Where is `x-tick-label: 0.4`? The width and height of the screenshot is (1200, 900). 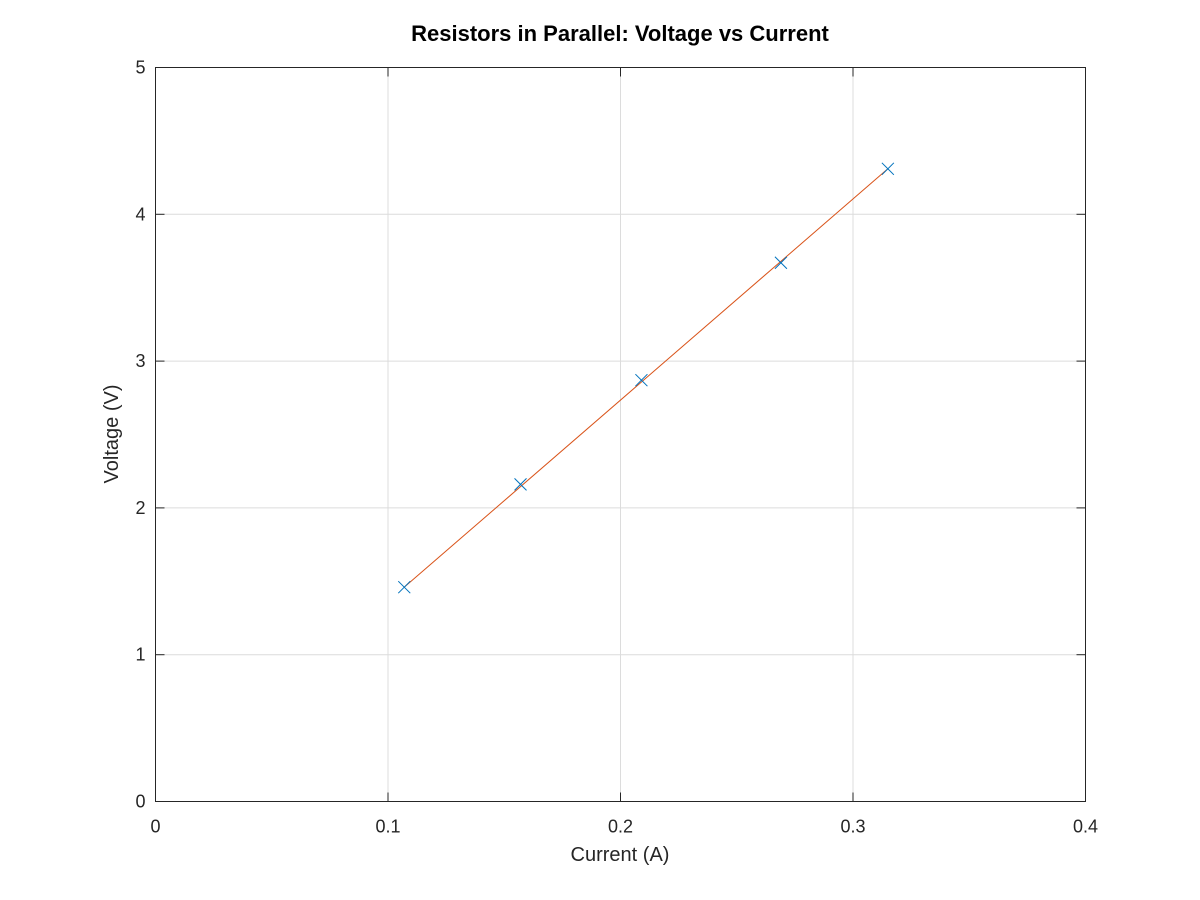 x-tick-label: 0.4 is located at coordinates (1085, 827).